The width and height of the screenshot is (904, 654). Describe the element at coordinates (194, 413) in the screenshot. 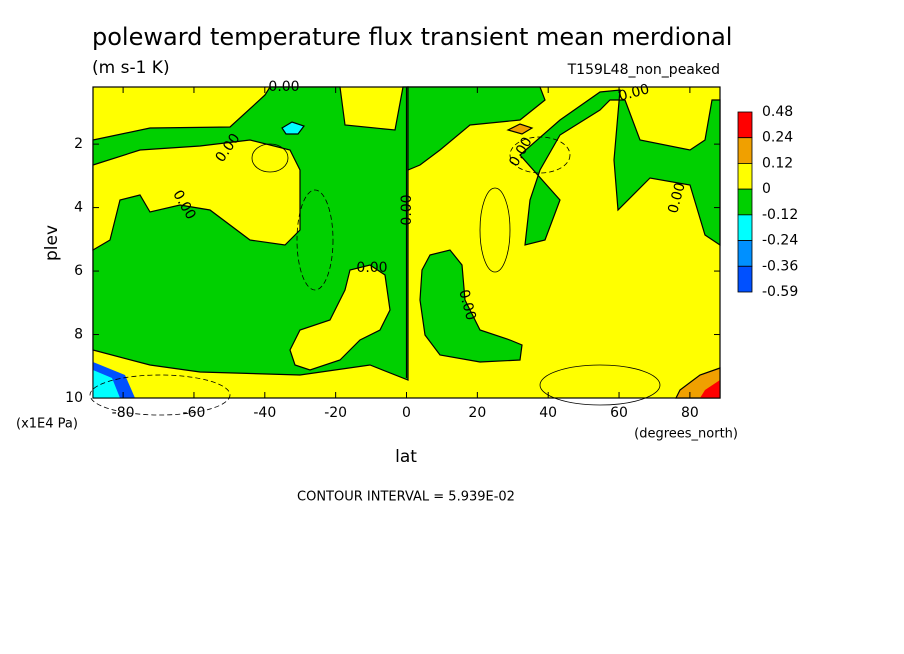

I see `x-tick-label: -60` at that location.